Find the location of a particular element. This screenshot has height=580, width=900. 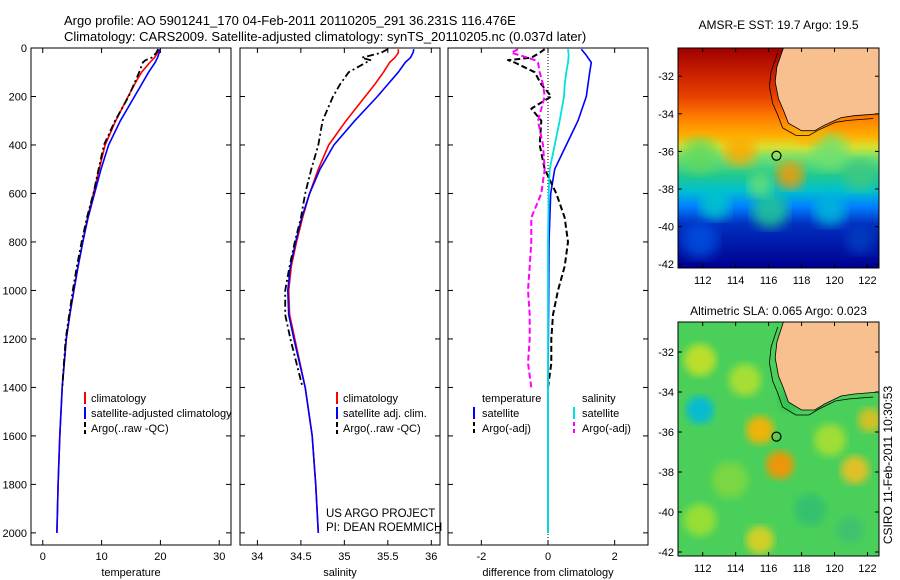

xtick-label-salinity: 34.5 is located at coordinates (300, 557).